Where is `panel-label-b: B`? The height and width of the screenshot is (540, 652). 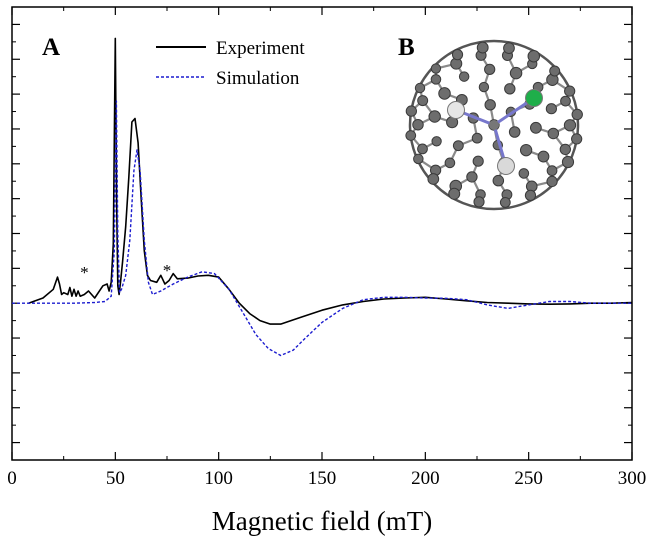
panel-label-b: B is located at coordinates (406, 47).